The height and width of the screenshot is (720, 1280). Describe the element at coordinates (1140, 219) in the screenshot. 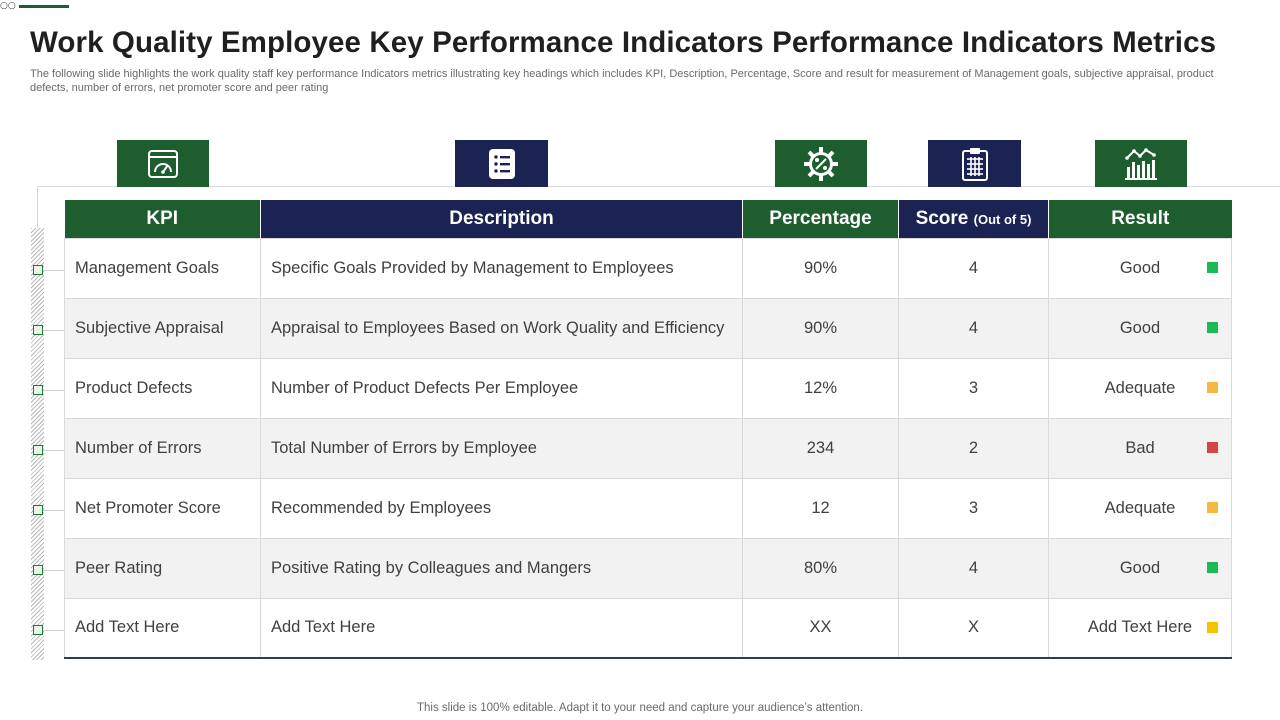

I see `header-result: Result` at that location.